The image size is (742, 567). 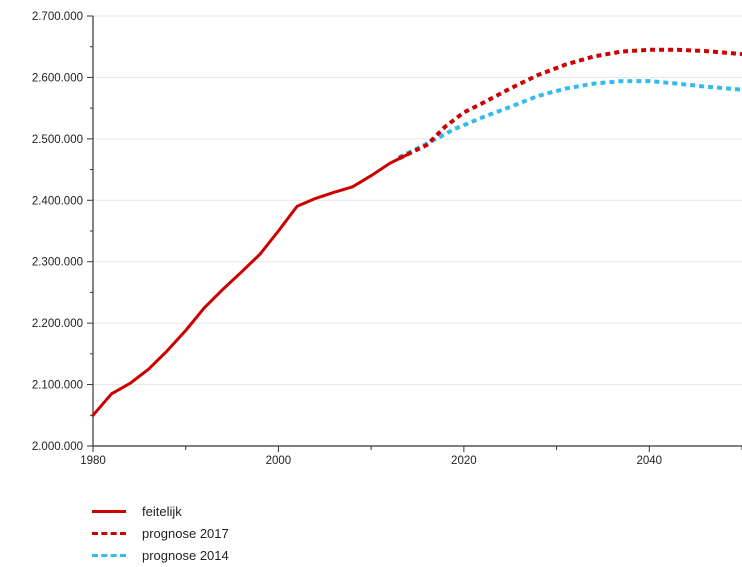 I want to click on y-tick-label: 2.400.000, so click(x=57, y=201).